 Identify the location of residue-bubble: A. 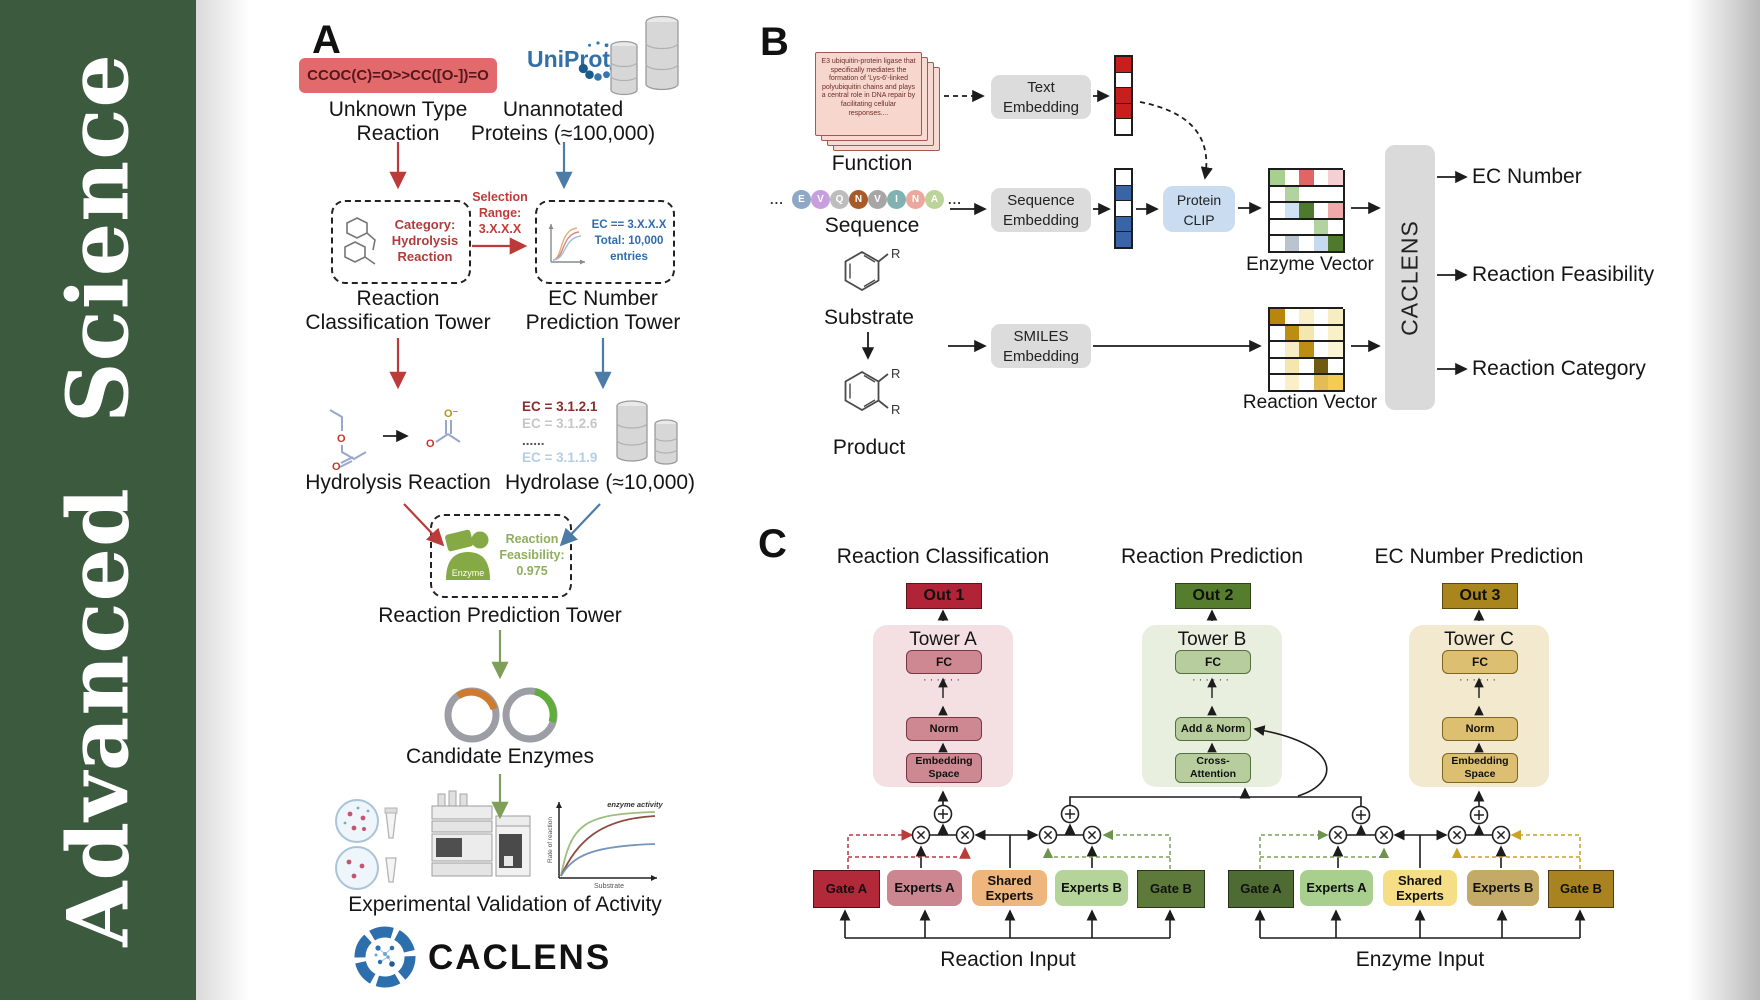
(934, 199).